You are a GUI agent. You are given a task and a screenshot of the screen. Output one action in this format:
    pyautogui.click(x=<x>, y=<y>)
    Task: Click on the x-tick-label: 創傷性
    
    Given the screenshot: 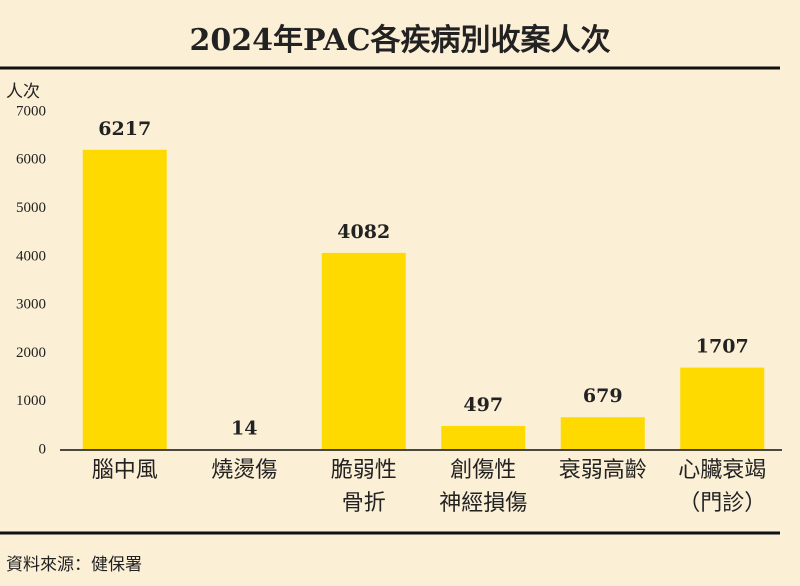 What is the action you would take?
    pyautogui.click(x=483, y=470)
    